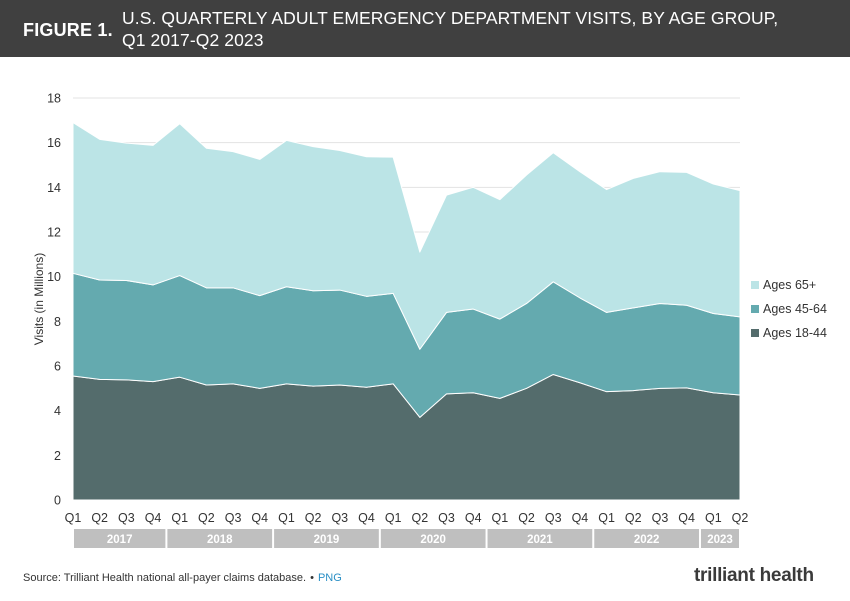 This screenshot has width=850, height=601. I want to click on year-band-2020, so click(433, 538).